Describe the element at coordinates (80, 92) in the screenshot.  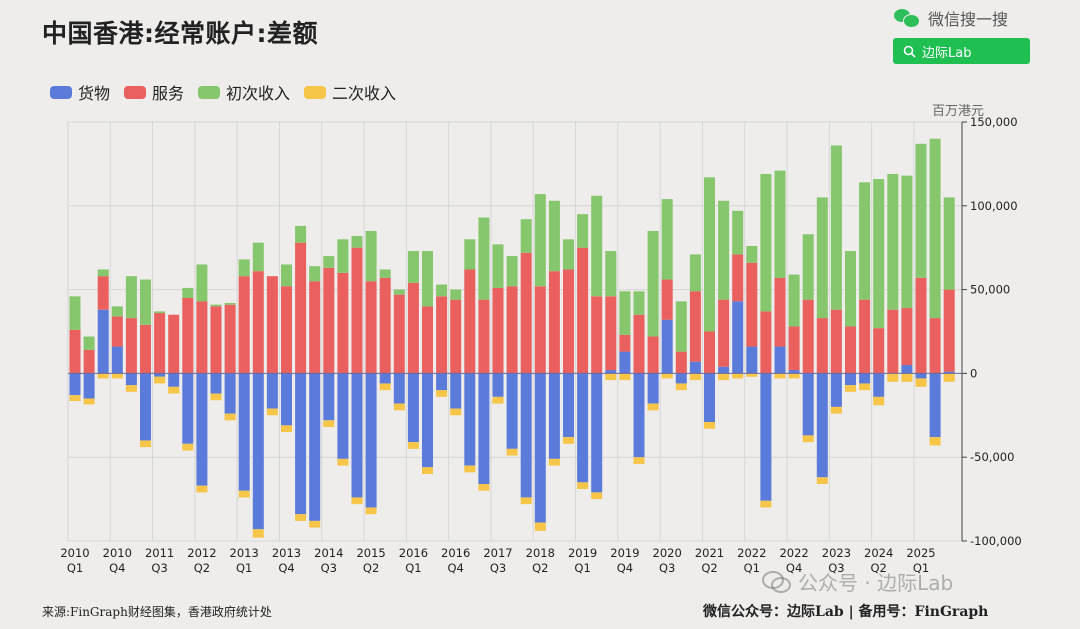
I see `legend-item-goods: 货物` at that location.